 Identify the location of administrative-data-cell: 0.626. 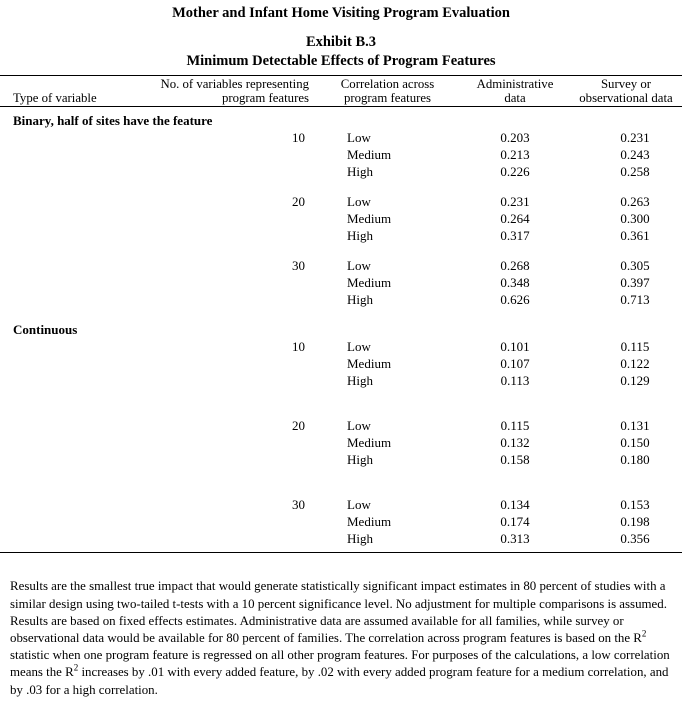
(515, 300).